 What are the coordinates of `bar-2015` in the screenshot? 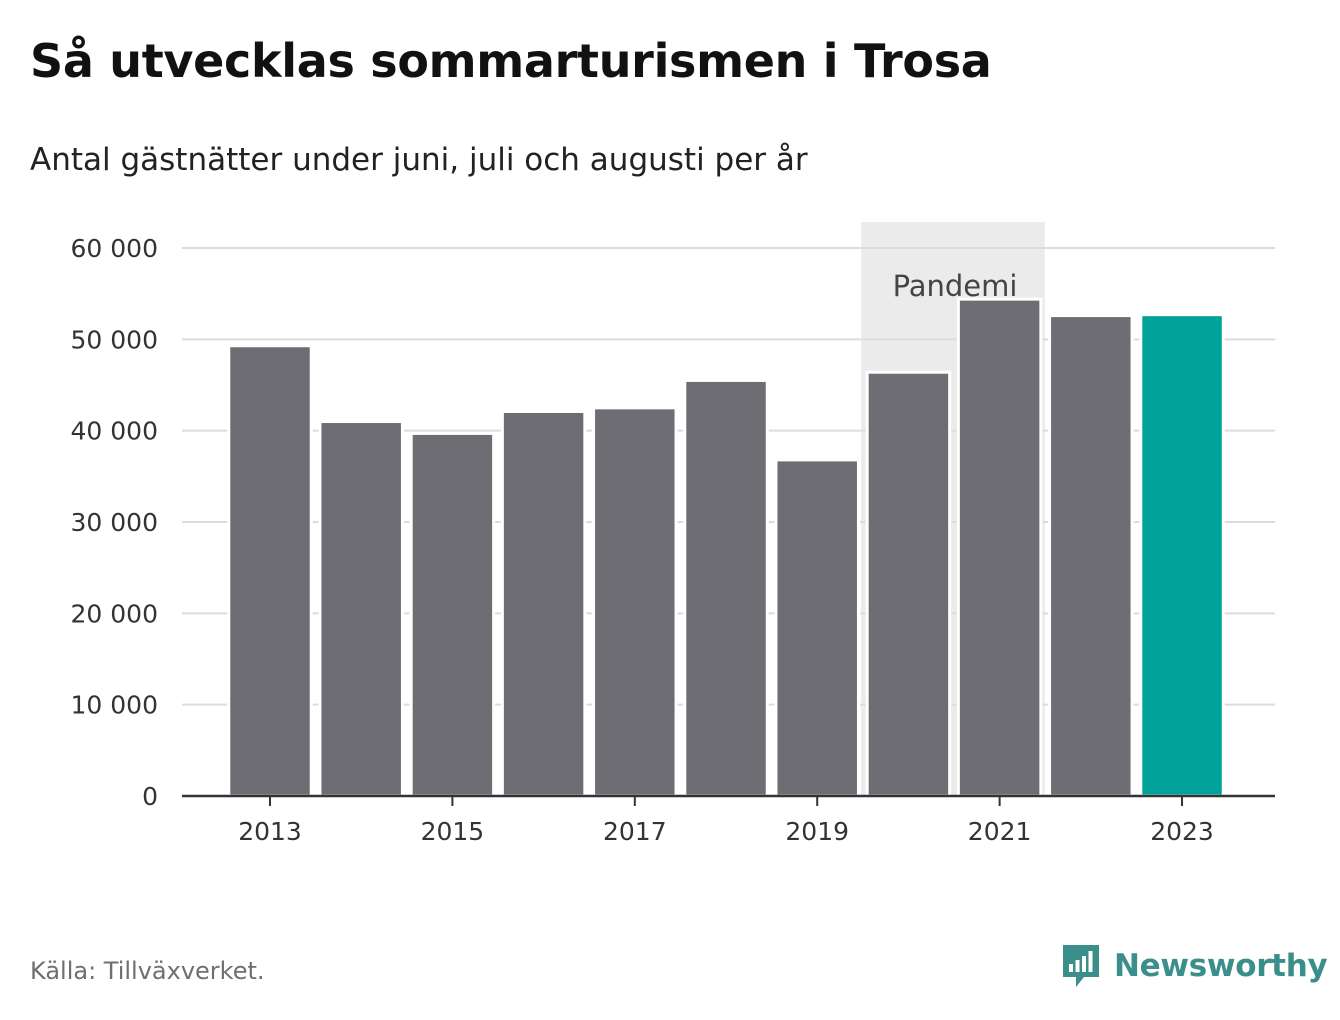 It's located at (452, 614).